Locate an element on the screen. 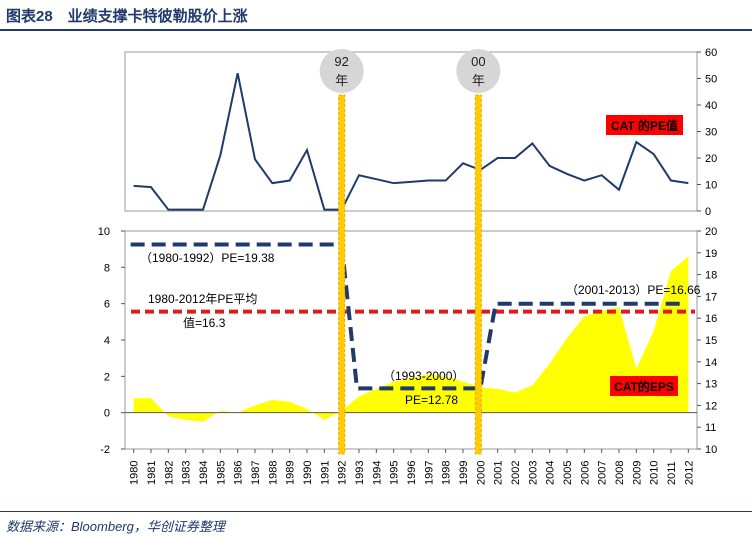 This screenshot has height=537, width=752. eps-legend-box is located at coordinates (644, 386).